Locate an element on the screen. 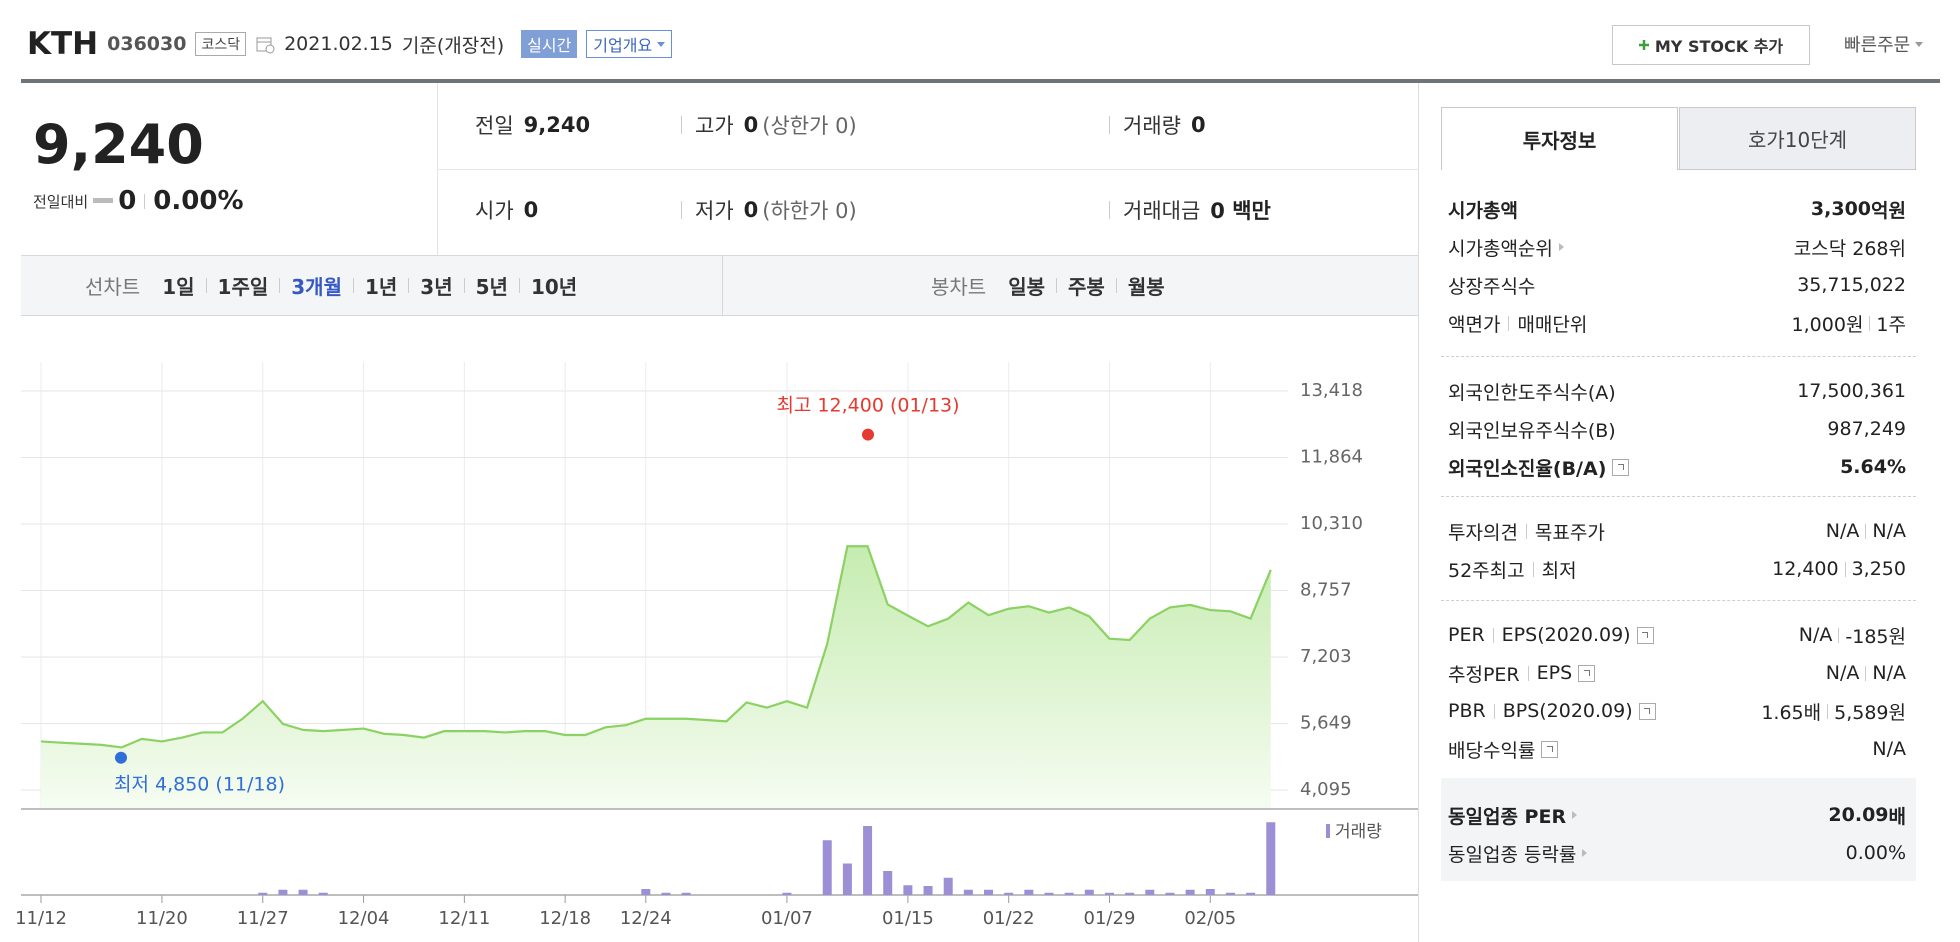 This screenshot has width=1960, height=942. y-tick-label: 7,203 is located at coordinates (1326, 656).